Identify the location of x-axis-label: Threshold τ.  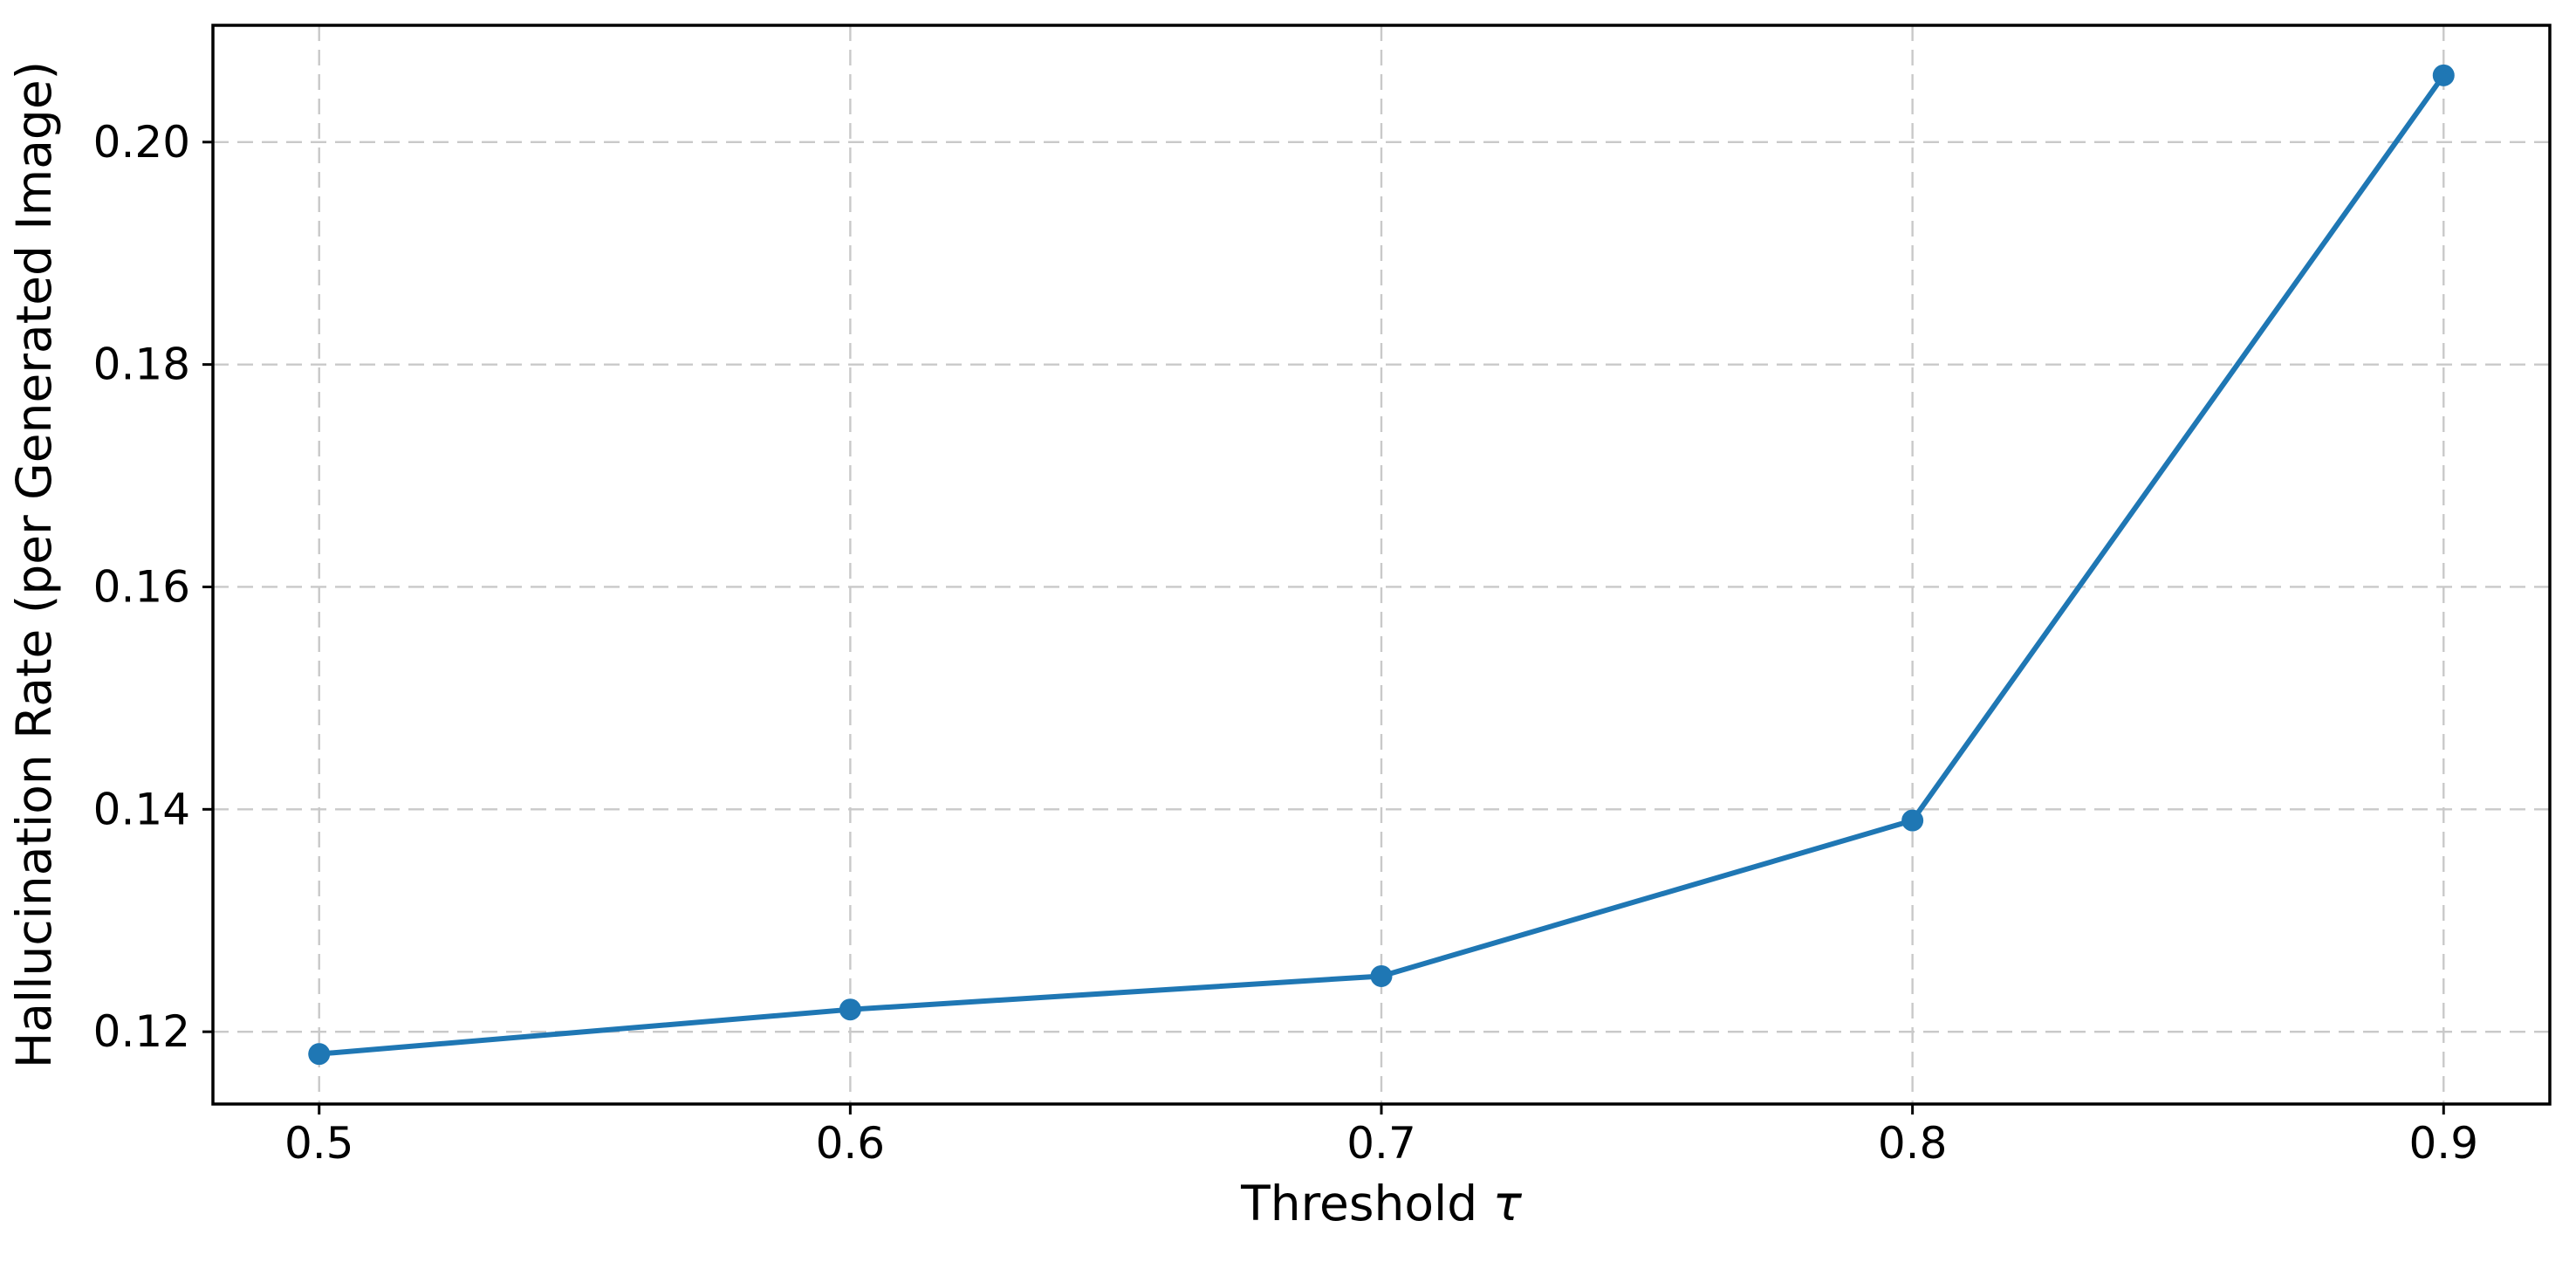
(1381, 1204).